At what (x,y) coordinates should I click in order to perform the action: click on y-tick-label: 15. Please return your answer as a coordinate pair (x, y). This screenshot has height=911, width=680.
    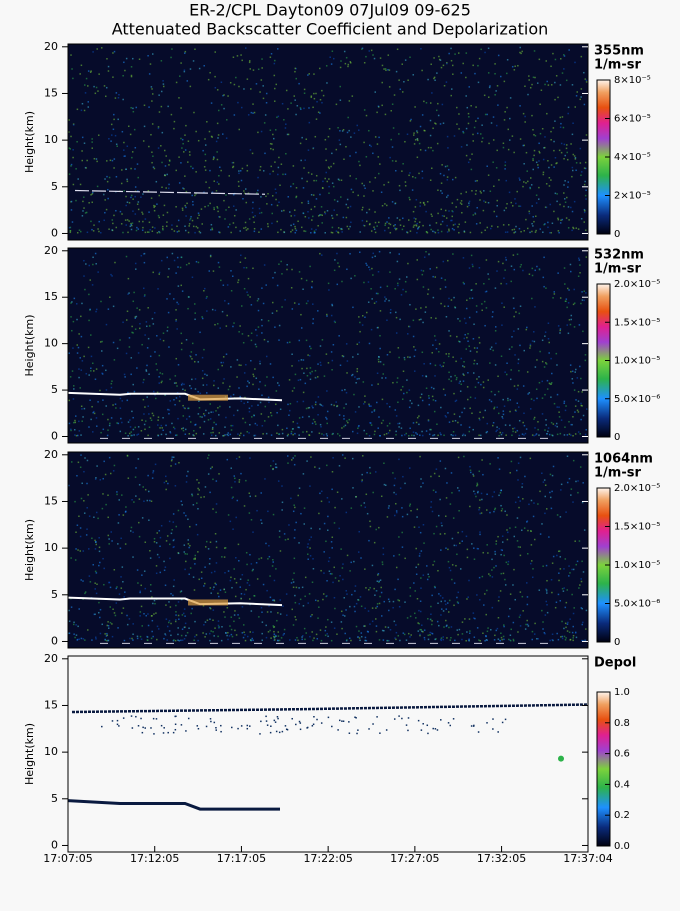
    Looking at the image, I should click on (51, 296).